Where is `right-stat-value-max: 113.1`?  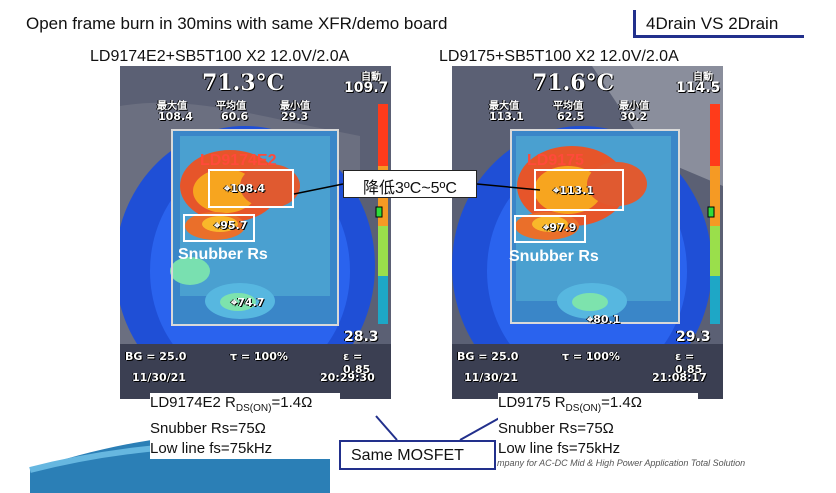 right-stat-value-max: 113.1 is located at coordinates (506, 116).